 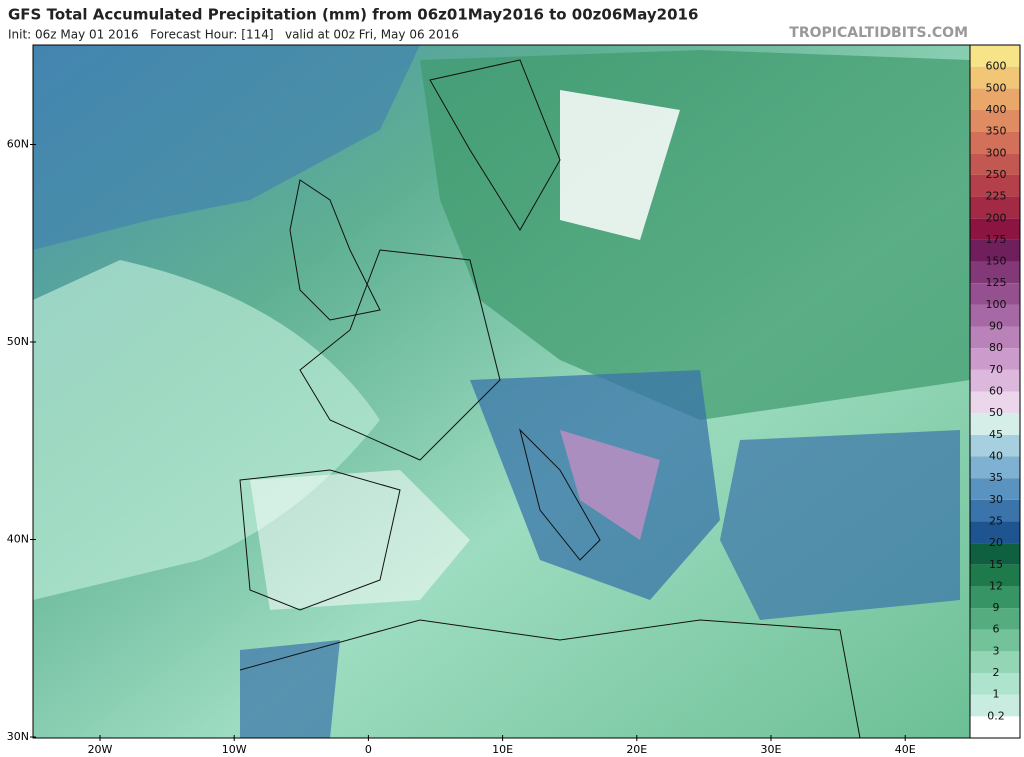 What do you see at coordinates (996, 520) in the screenshot?
I see `colorbar-label: 25` at bounding box center [996, 520].